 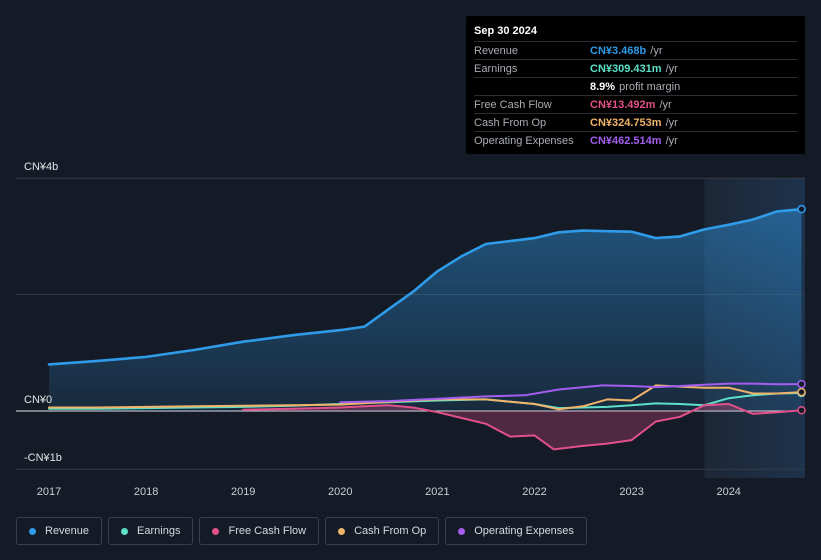 What do you see at coordinates (534, 492) in the screenshot?
I see `x-tick-label: 2022` at bounding box center [534, 492].